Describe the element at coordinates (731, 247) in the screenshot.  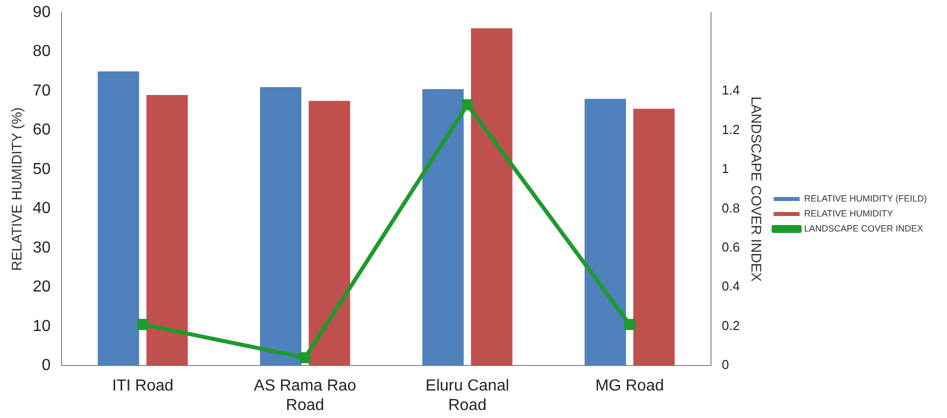
I see `y2-tick-label: 0.6` at that location.